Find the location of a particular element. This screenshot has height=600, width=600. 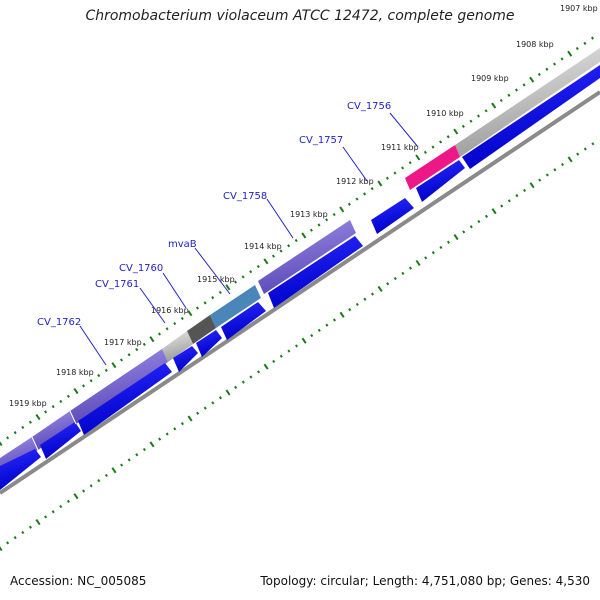

tick-label: 1912 kbp is located at coordinates (355, 181).